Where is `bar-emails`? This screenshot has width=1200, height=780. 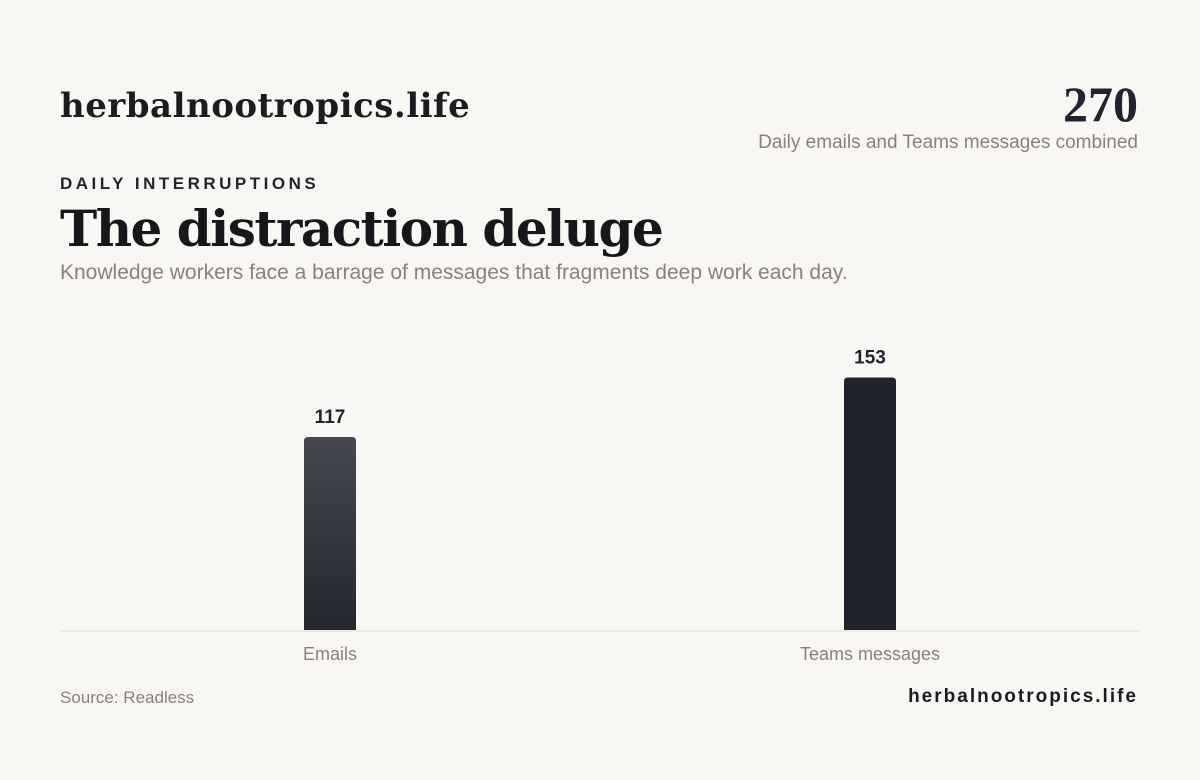 bar-emails is located at coordinates (330, 533).